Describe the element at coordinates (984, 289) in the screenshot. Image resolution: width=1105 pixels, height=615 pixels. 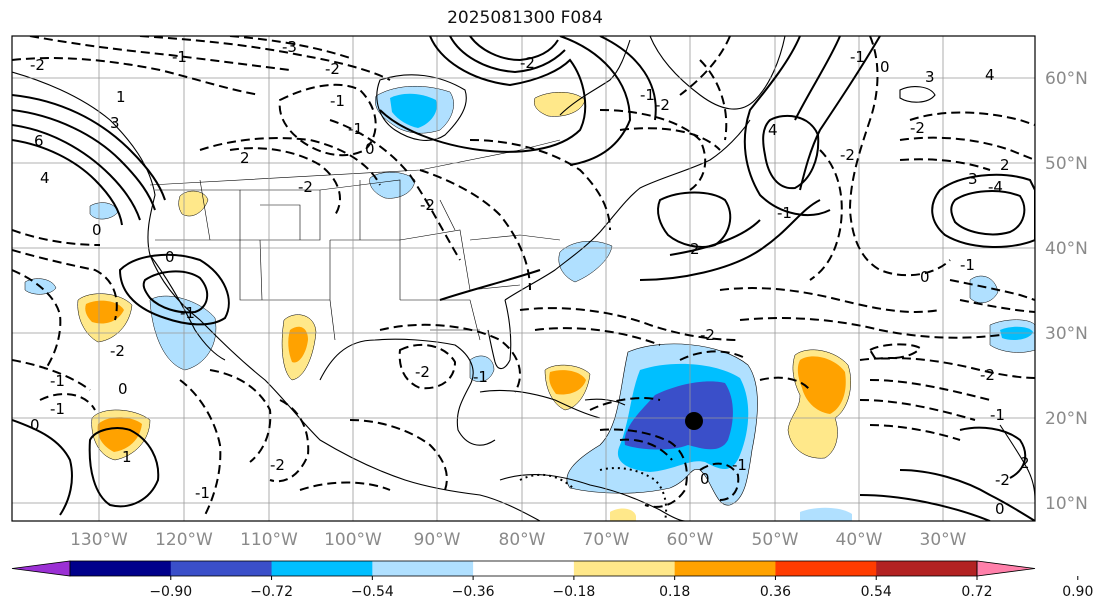
I see `negative-anomaly-azores` at that location.